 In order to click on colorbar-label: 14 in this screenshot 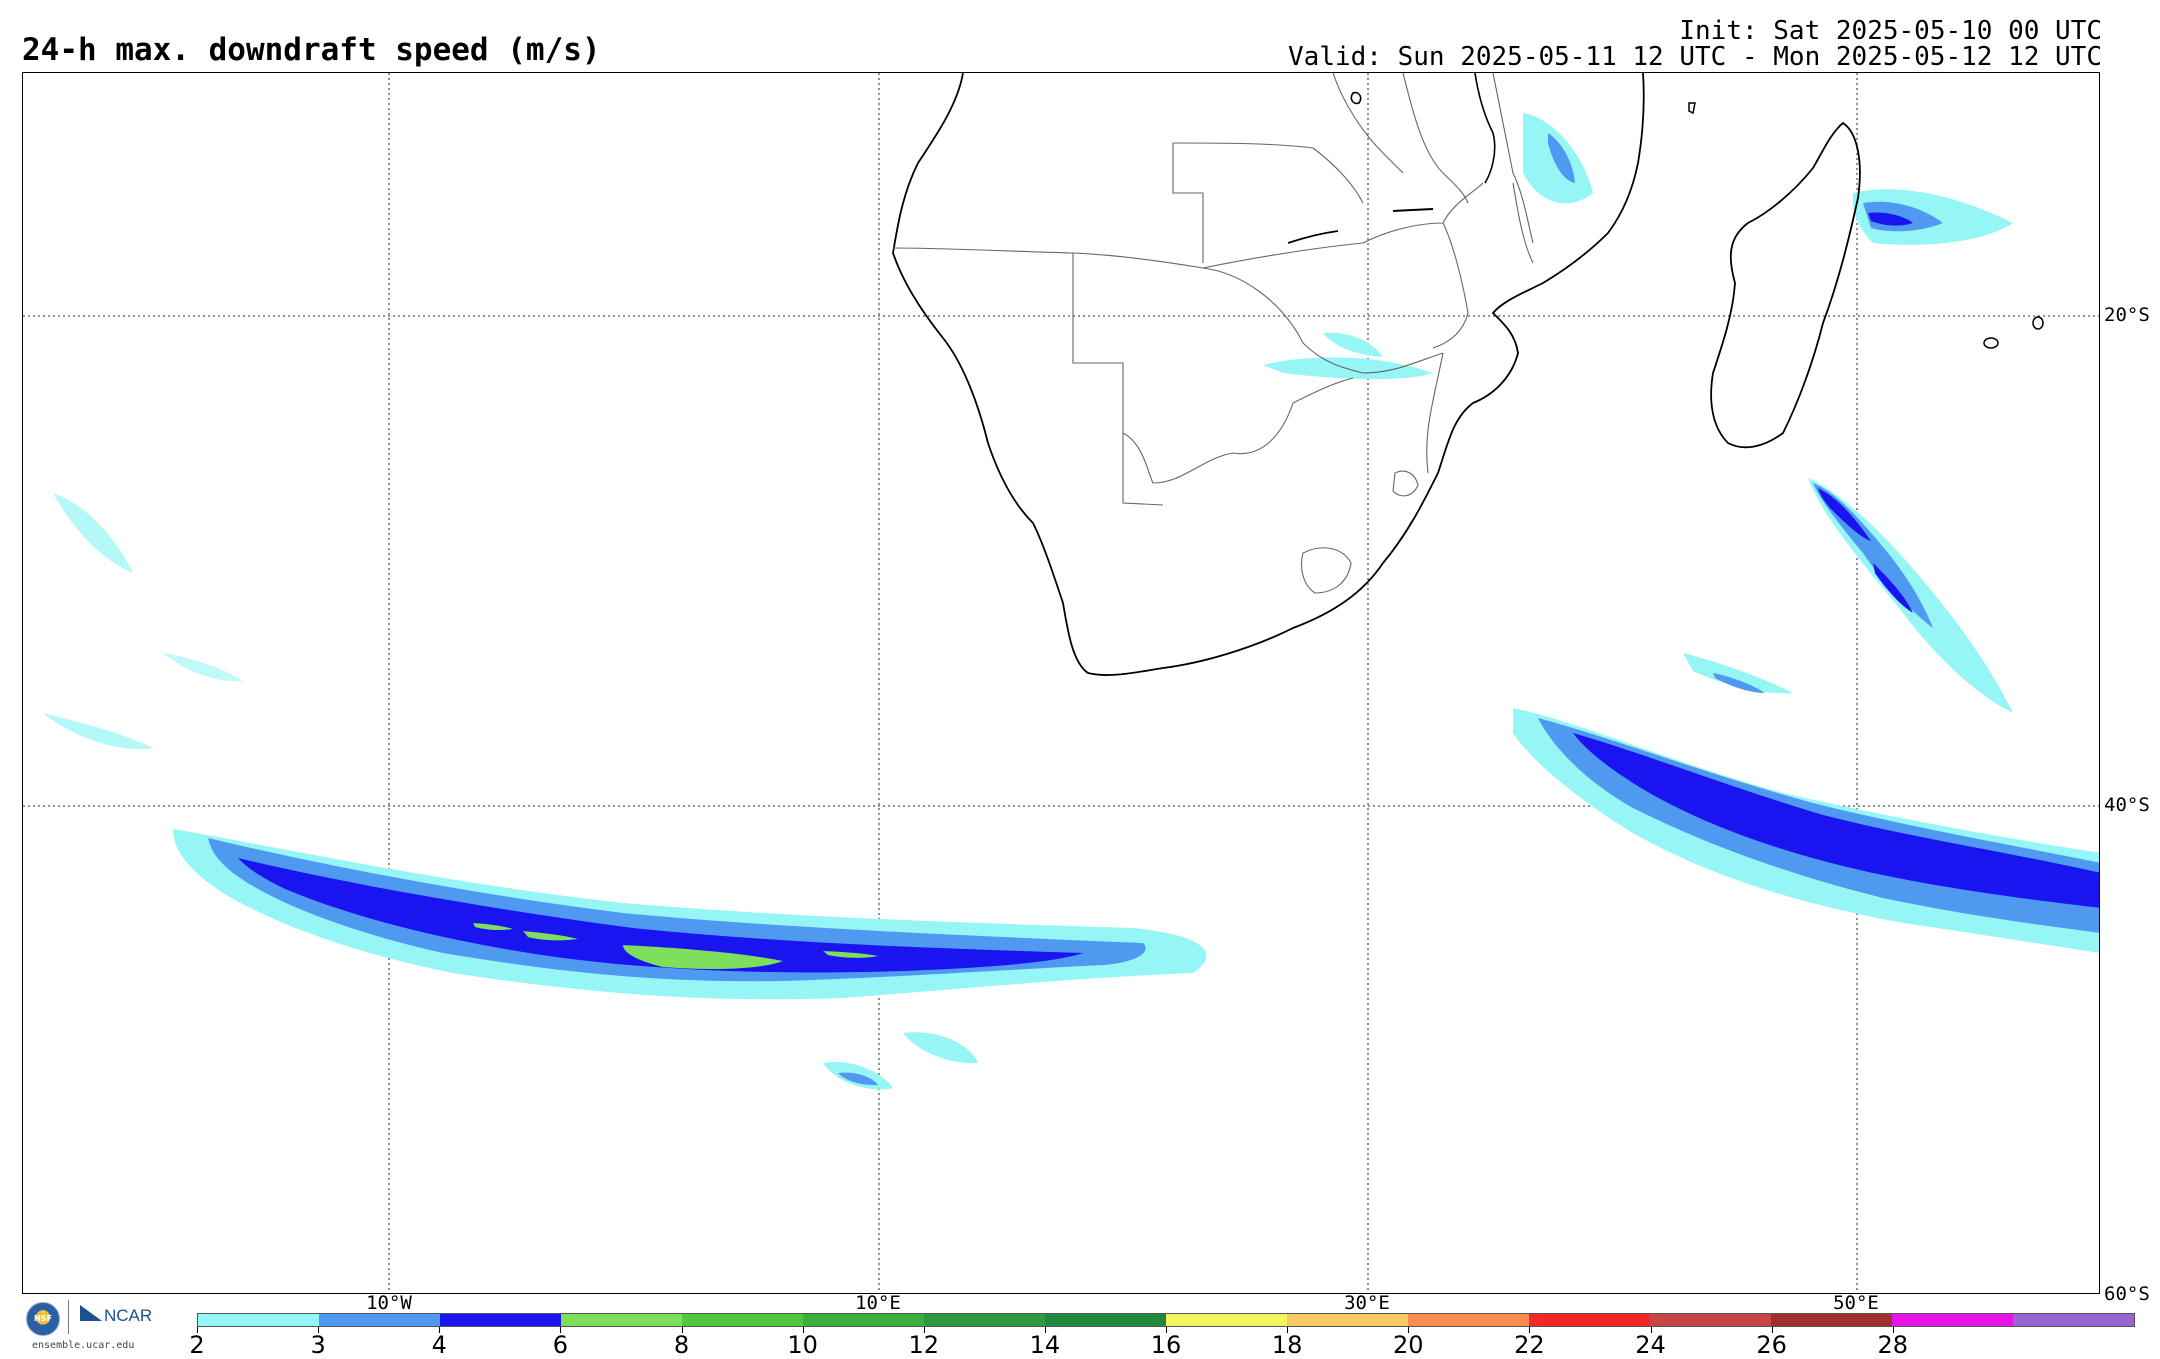, I will do `click(1045, 1345)`.